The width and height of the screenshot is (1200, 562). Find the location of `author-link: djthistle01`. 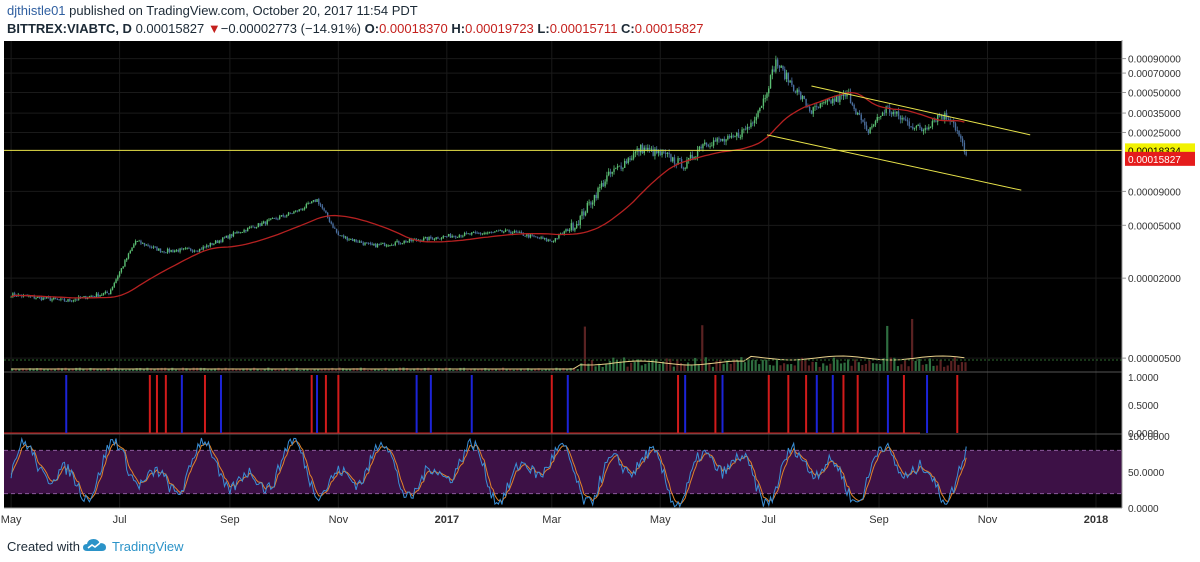

author-link: djthistle01 is located at coordinates (36, 10).